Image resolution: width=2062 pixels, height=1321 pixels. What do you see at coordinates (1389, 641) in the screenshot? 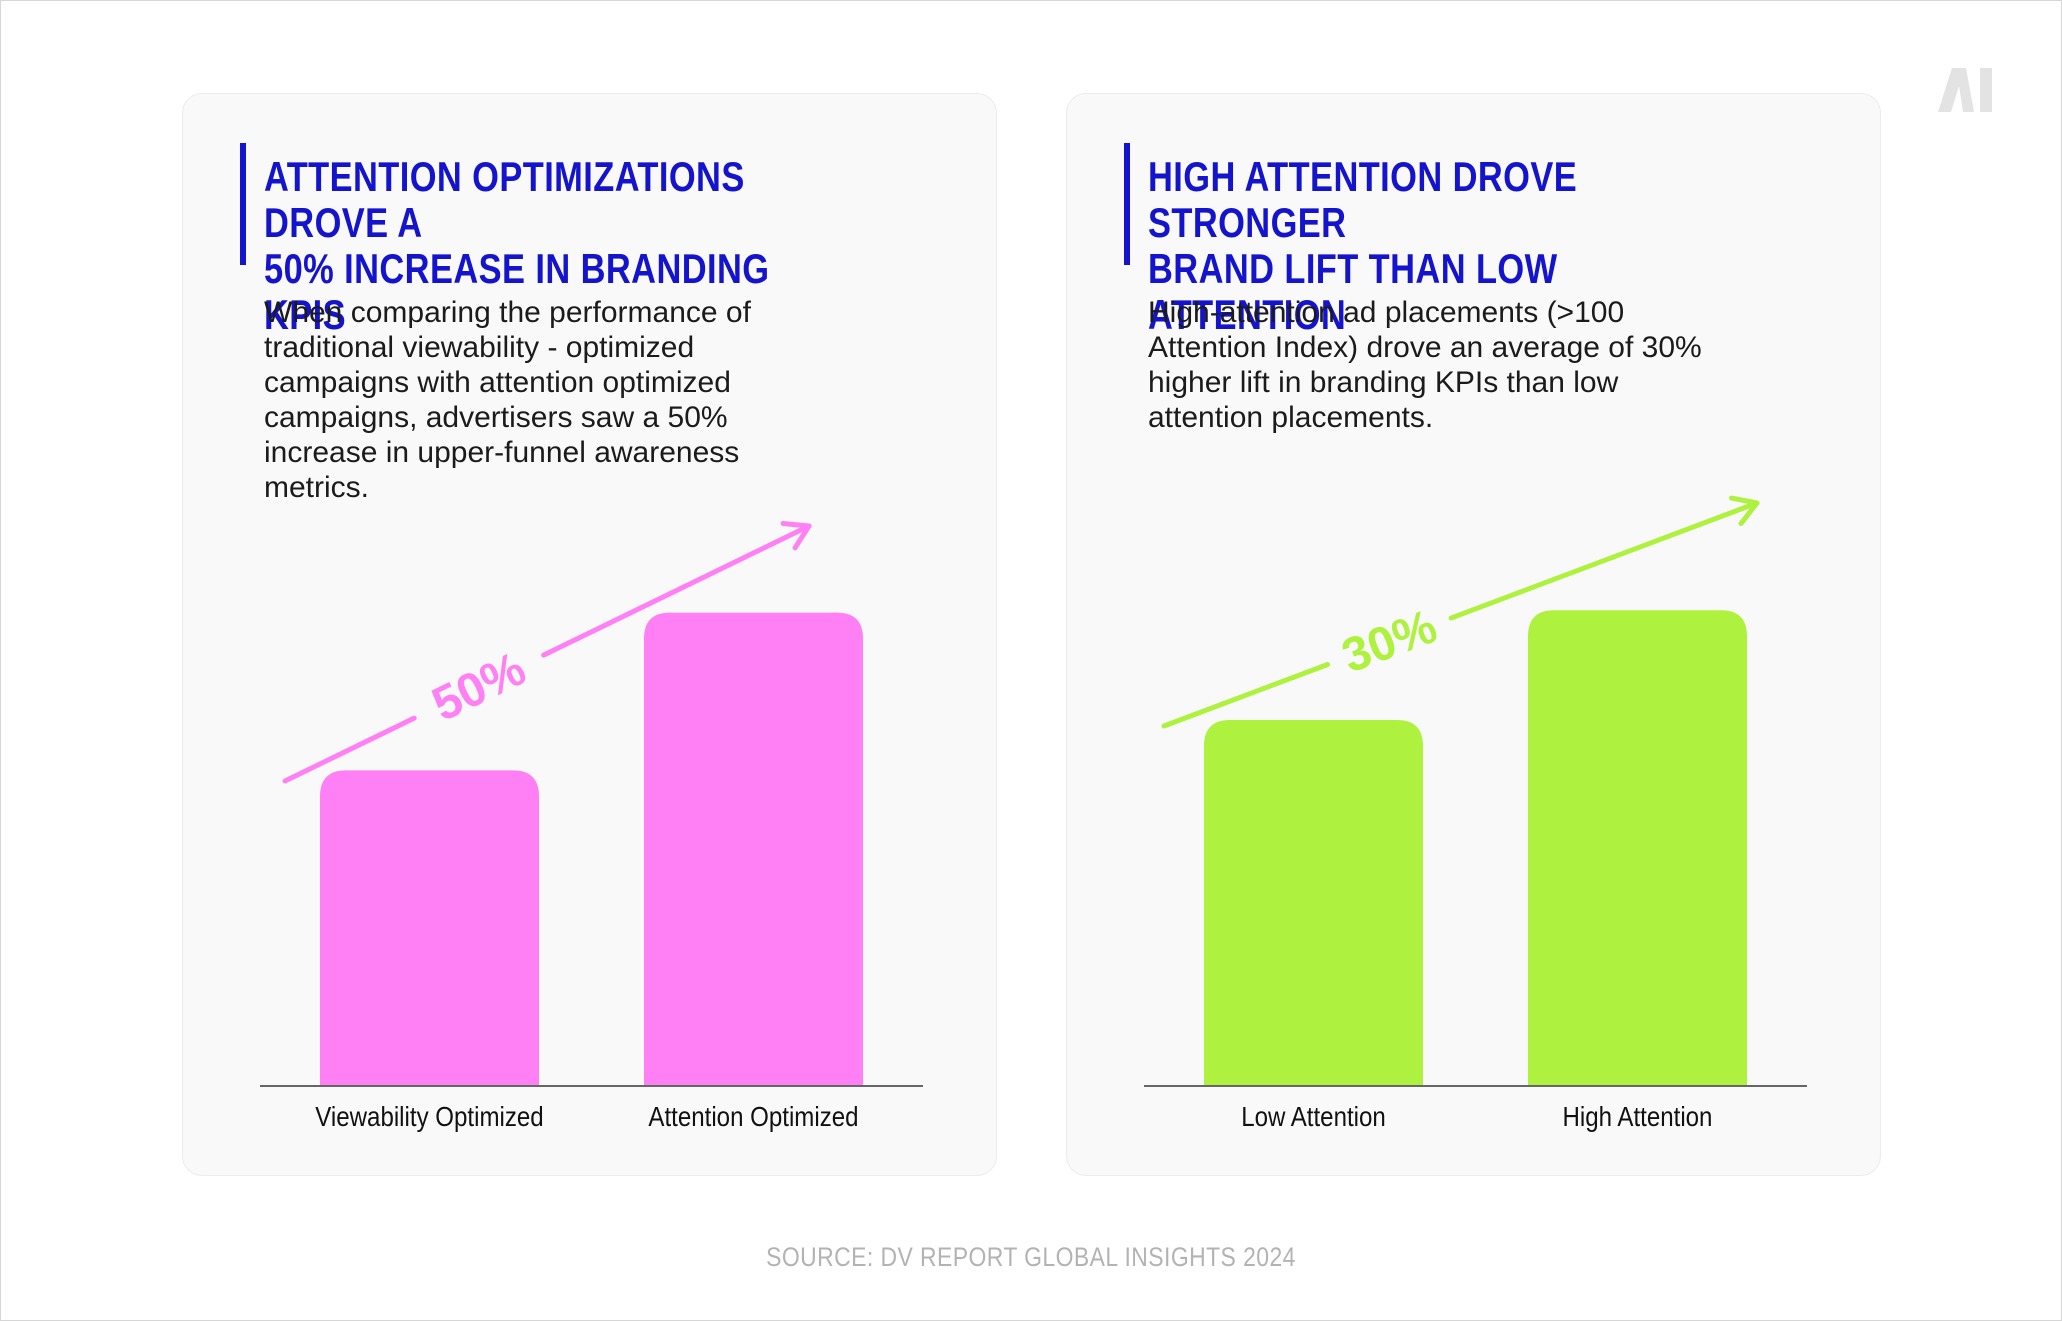
I see `trend-annotation: 30%` at bounding box center [1389, 641].